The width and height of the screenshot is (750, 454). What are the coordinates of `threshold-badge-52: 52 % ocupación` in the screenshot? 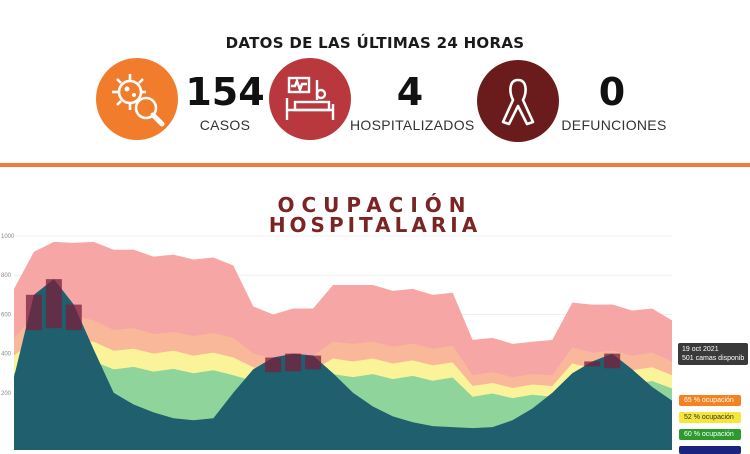 It's located at (710, 417).